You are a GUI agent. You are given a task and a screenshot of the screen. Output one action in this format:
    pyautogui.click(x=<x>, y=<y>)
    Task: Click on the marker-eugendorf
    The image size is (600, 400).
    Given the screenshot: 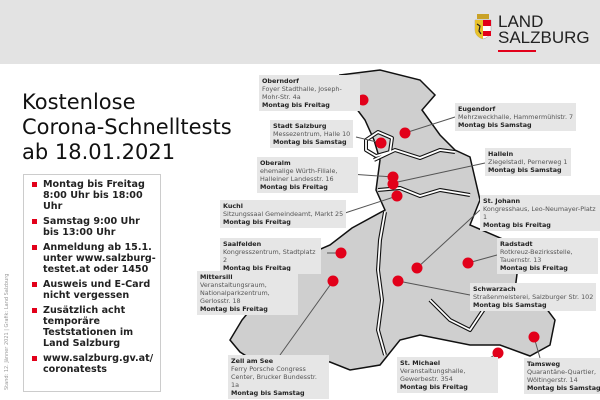 What is the action you would take?
    pyautogui.click(x=405, y=133)
    